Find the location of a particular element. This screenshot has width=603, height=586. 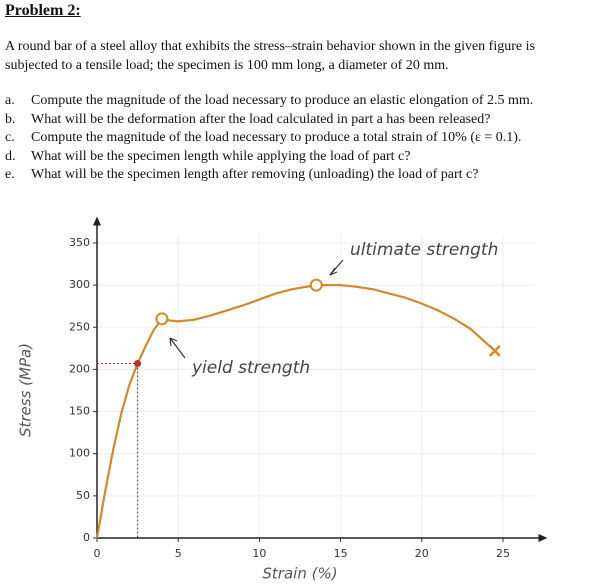

annotation-arrow is located at coordinates (177, 348).